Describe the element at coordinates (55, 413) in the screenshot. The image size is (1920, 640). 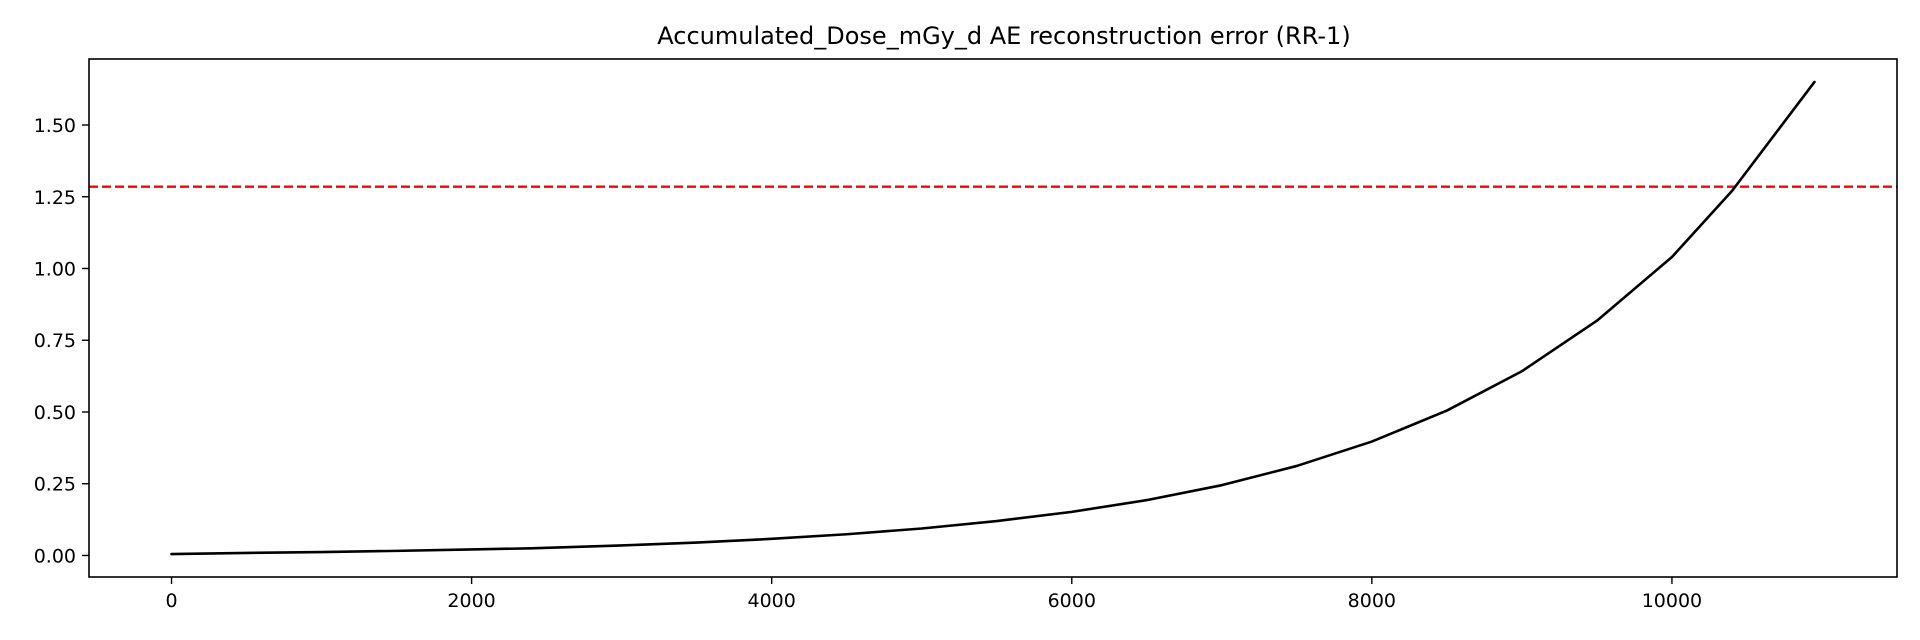
I see `y-tick-label: 0.50` at that location.